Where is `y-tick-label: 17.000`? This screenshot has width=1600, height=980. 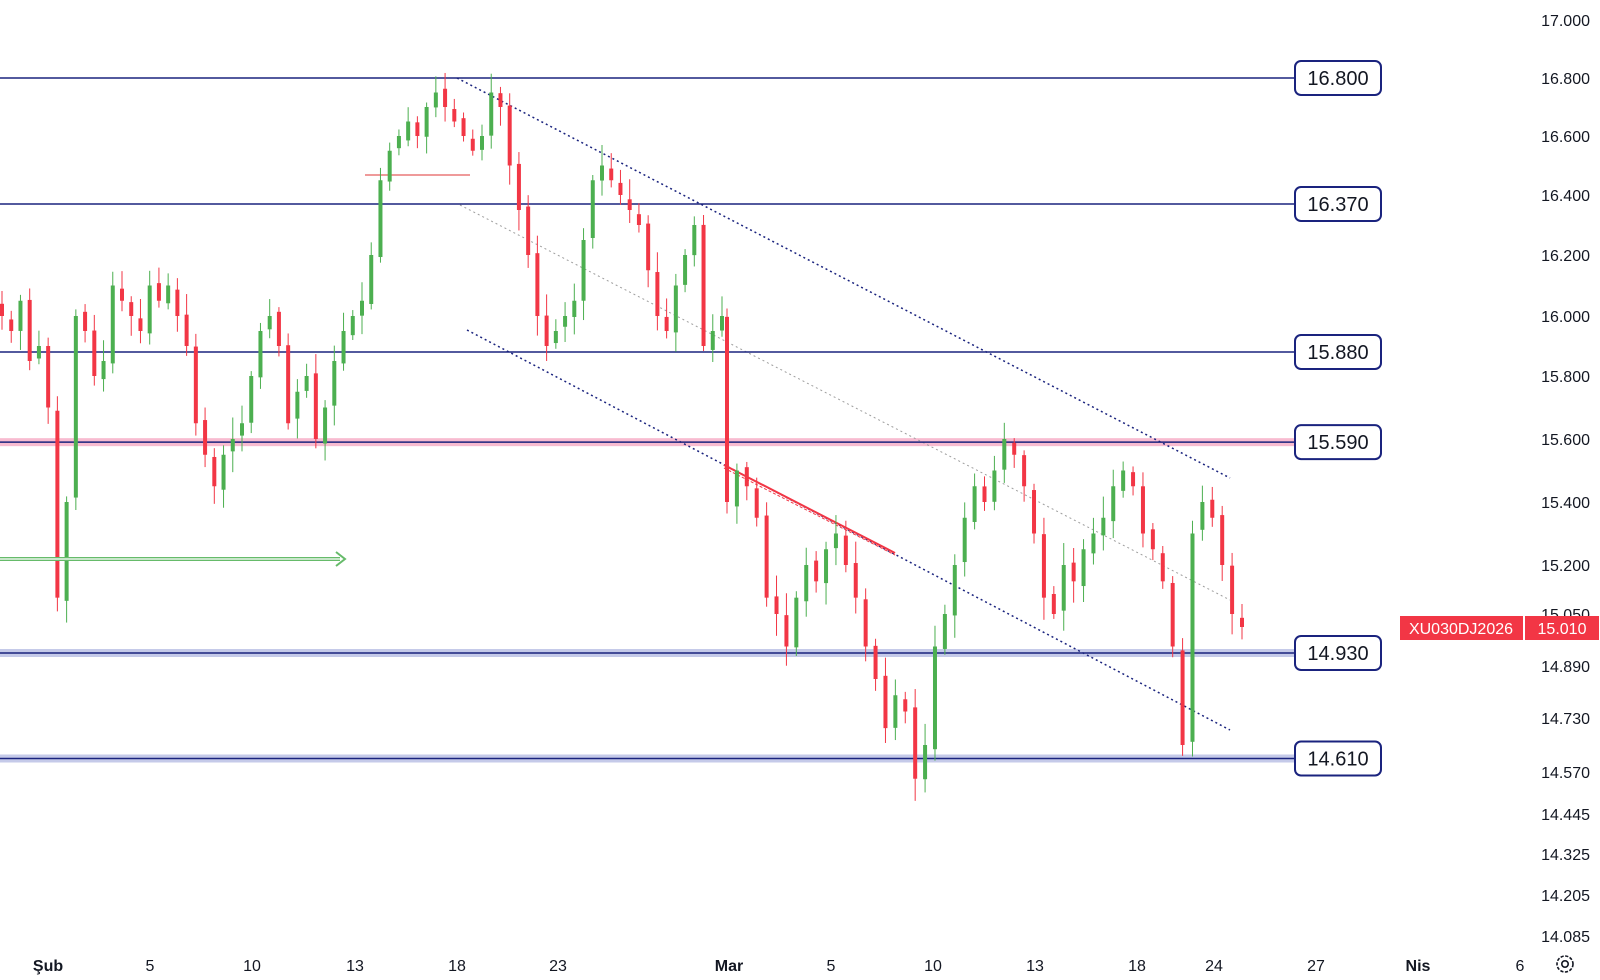
y-tick-label: 17.000 is located at coordinates (1565, 21).